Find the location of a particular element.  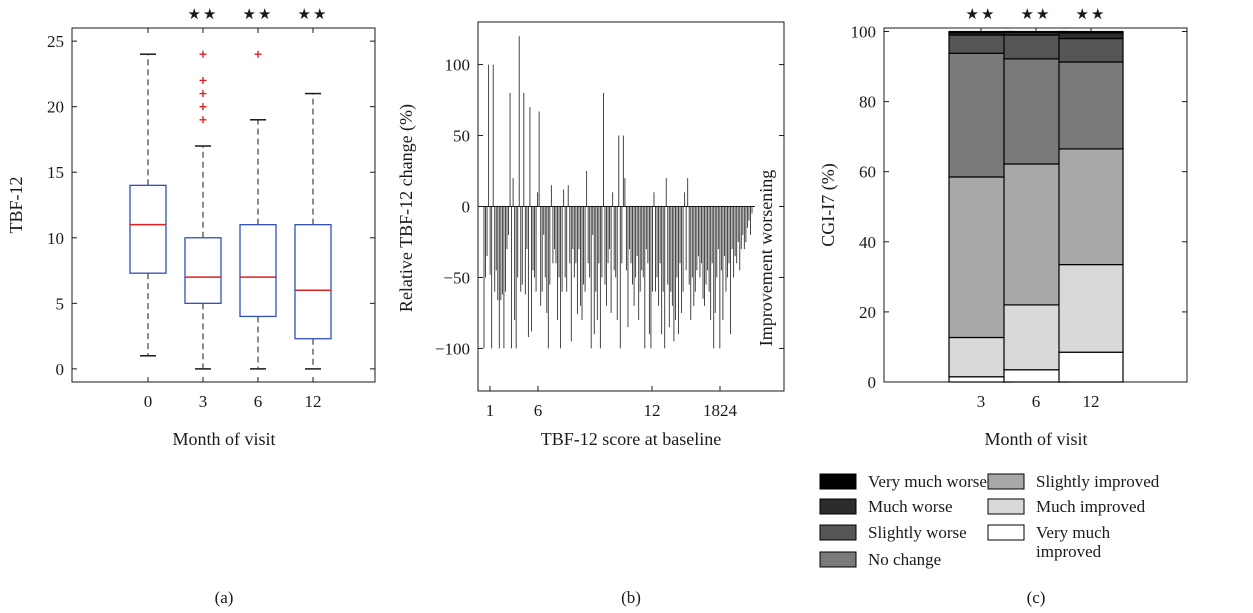

panel-a-y-tick-label: 25 is located at coordinates (55, 41).